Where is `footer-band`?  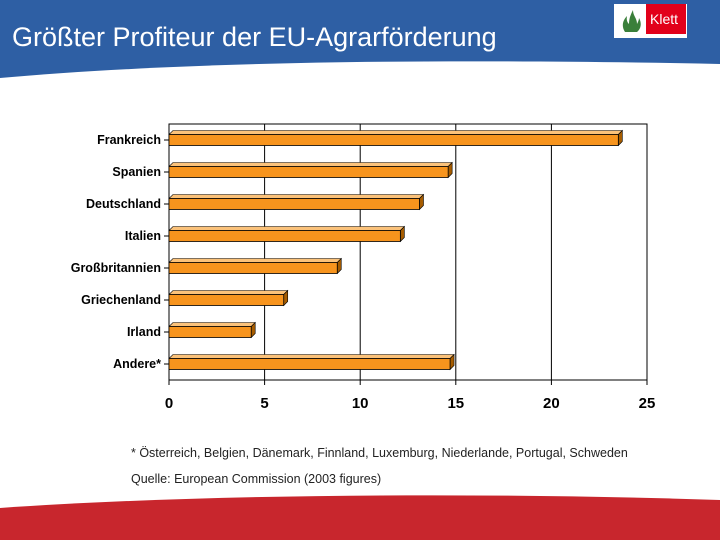
footer-band is located at coordinates (360, 514).